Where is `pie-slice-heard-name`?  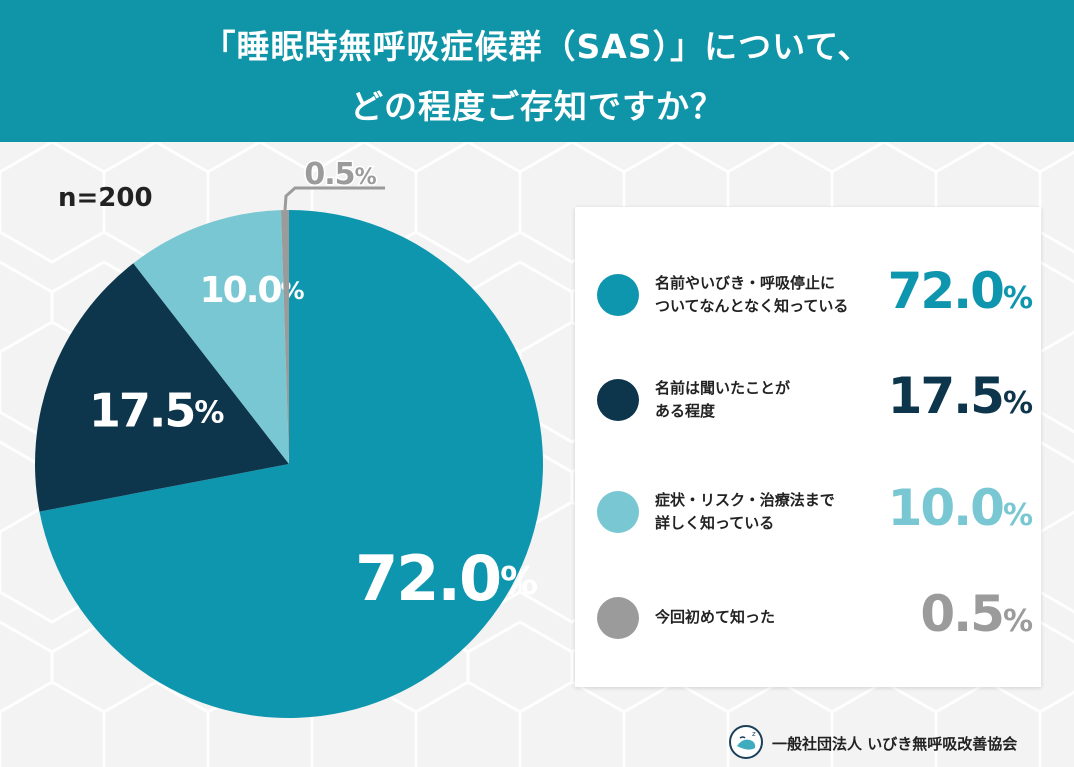
pie-slice-heard-name is located at coordinates (162, 387).